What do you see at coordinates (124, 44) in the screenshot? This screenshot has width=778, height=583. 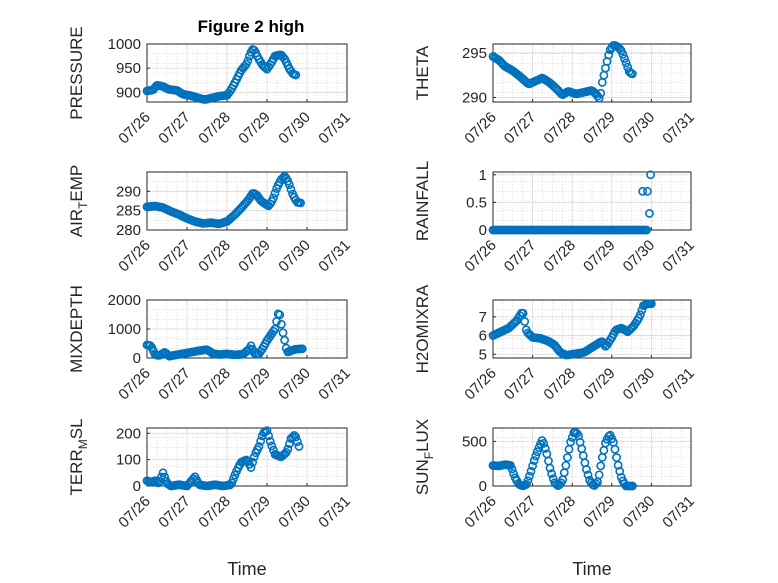 I see `y-tick-label: 1000` at bounding box center [124, 44].